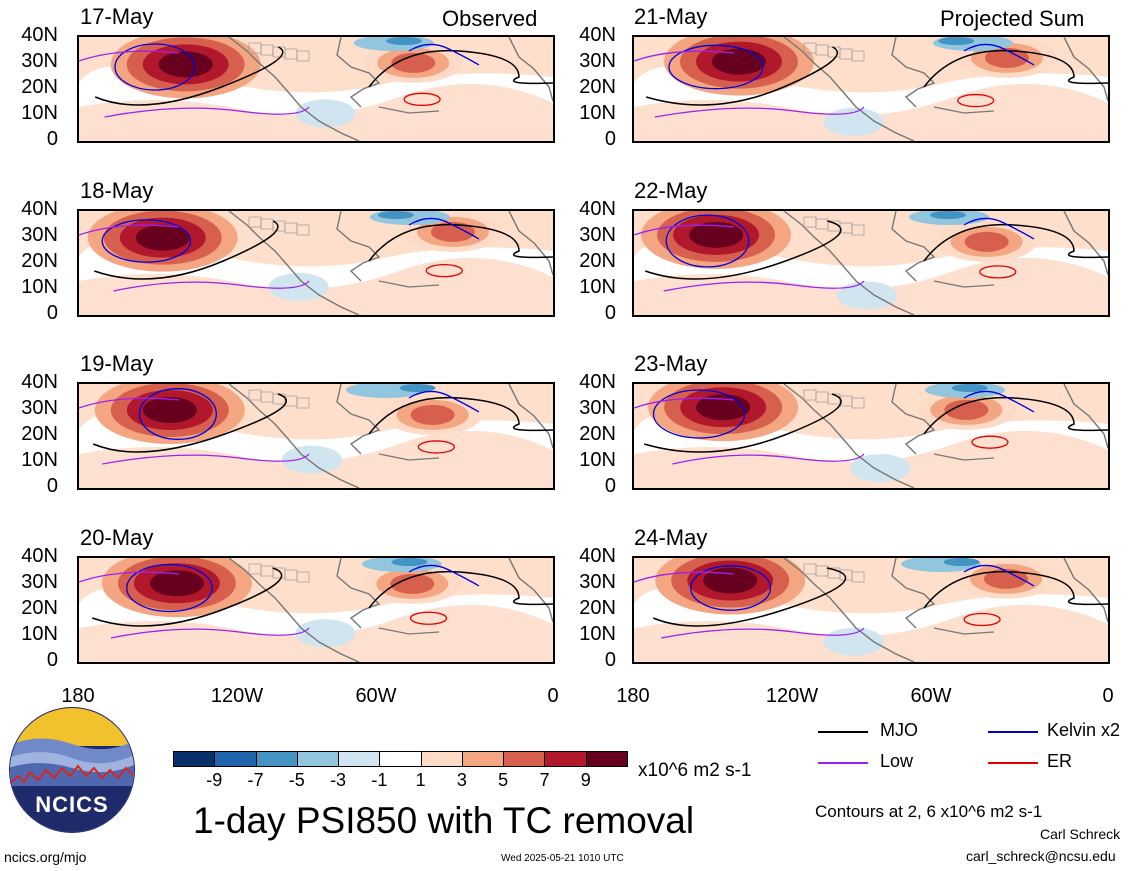 The image size is (1135, 871). I want to click on colorbar-label: -1, so click(379, 780).